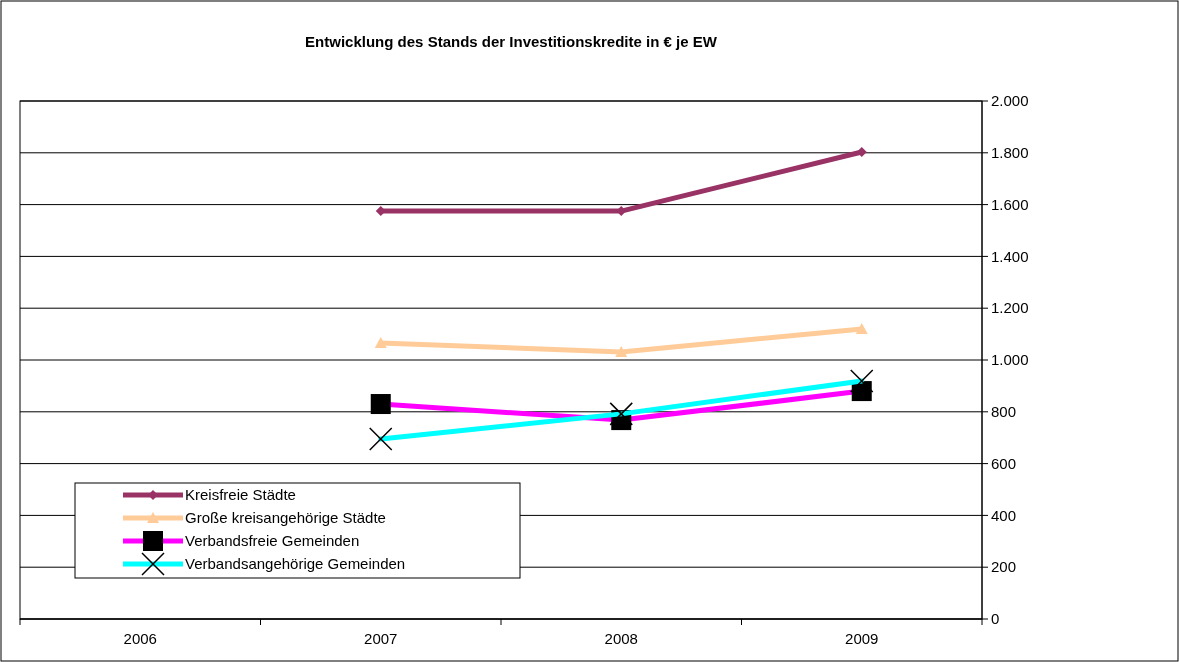 This screenshot has width=1179, height=662. What do you see at coordinates (1010, 204) in the screenshot?
I see `y-tick-label: 1.600` at bounding box center [1010, 204].